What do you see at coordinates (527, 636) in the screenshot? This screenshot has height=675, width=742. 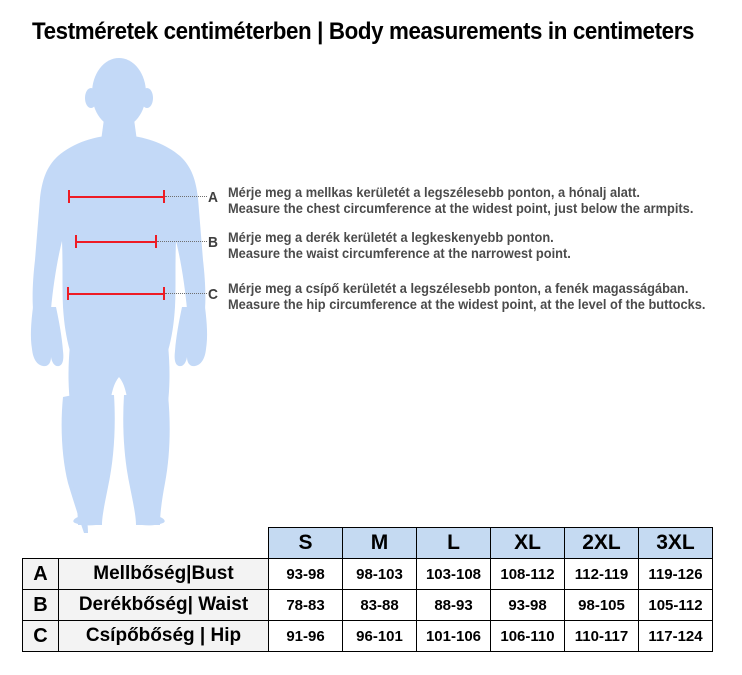 I see `cell-hip-xl: 106-110` at bounding box center [527, 636].